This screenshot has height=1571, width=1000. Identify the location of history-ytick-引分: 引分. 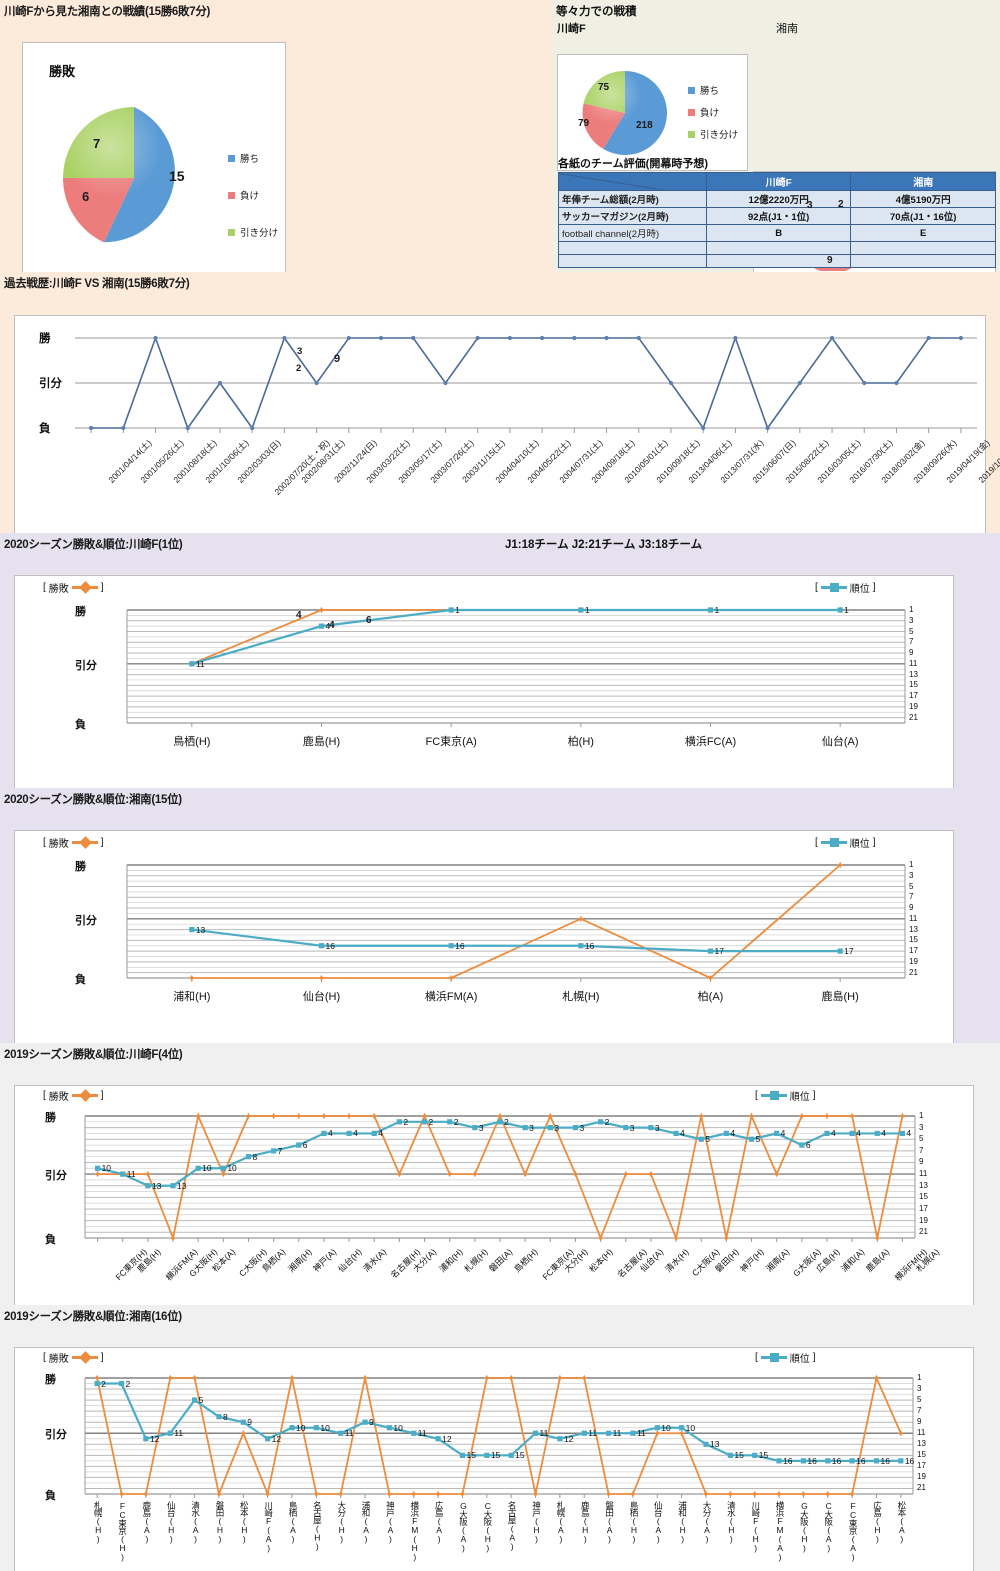
(50, 384).